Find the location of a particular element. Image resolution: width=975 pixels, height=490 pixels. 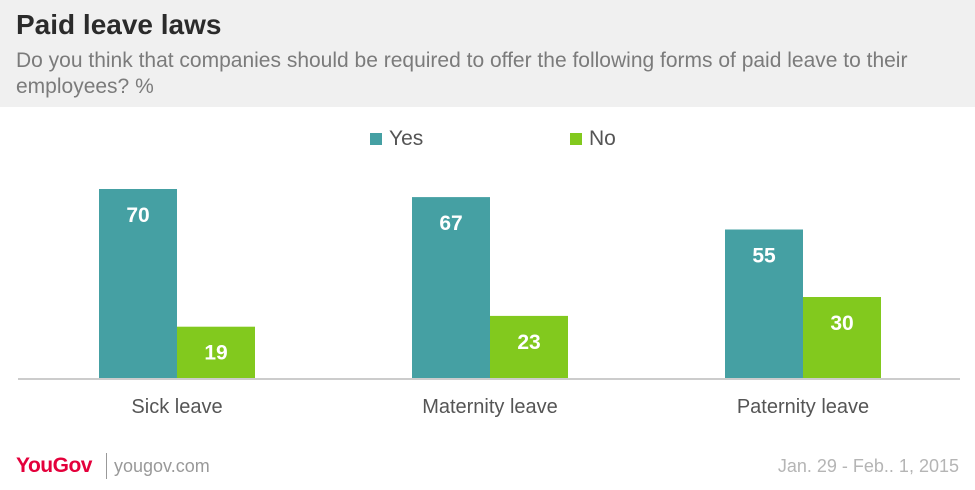

category-label-3: Paternity leave is located at coordinates (803, 407).